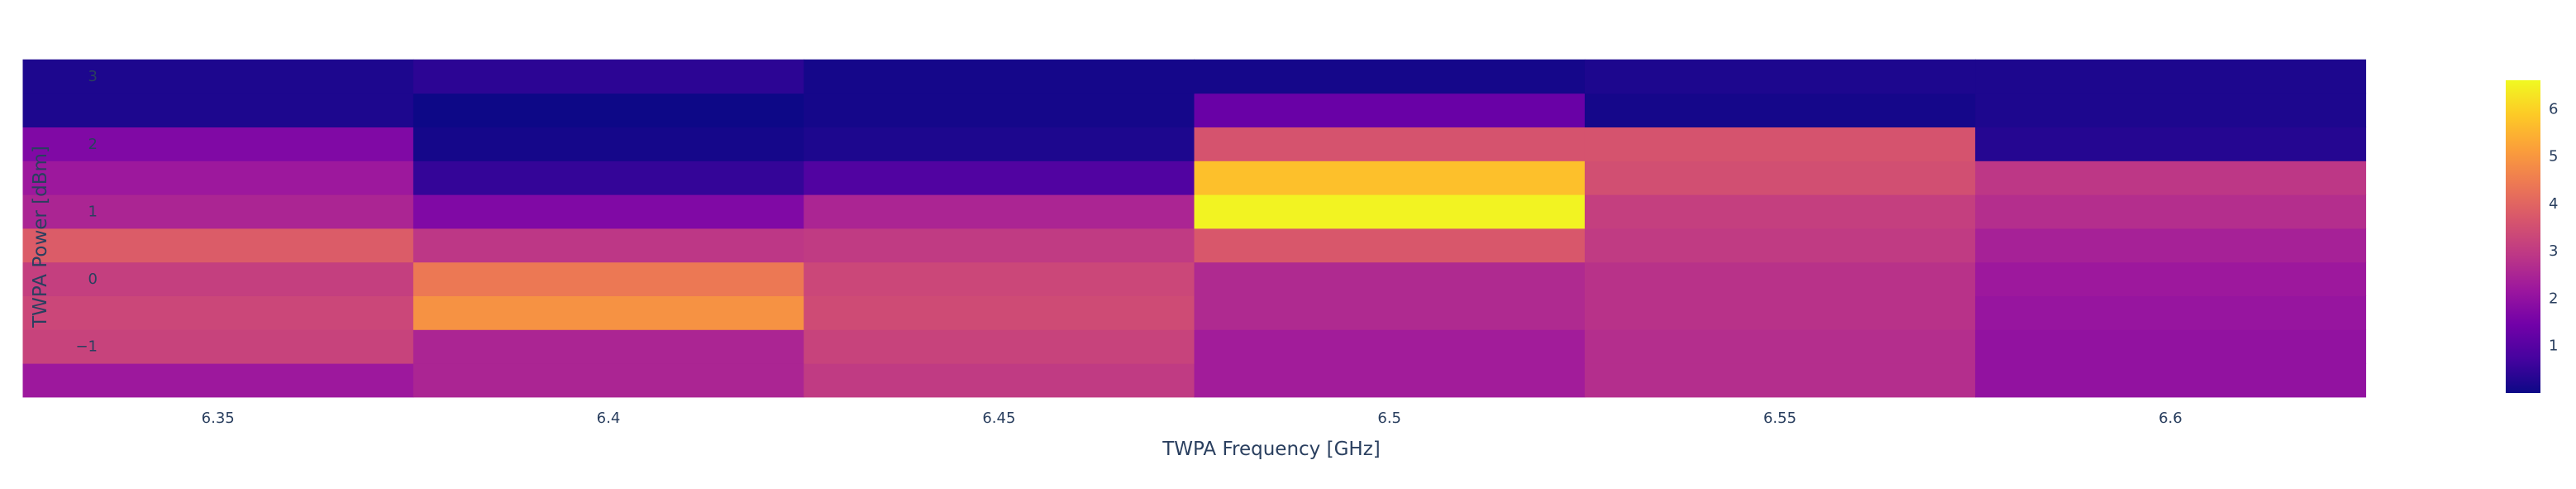 The width and height of the screenshot is (2576, 489). What do you see at coordinates (998, 418) in the screenshot?
I see `x-tick-label: 6.45` at bounding box center [998, 418].